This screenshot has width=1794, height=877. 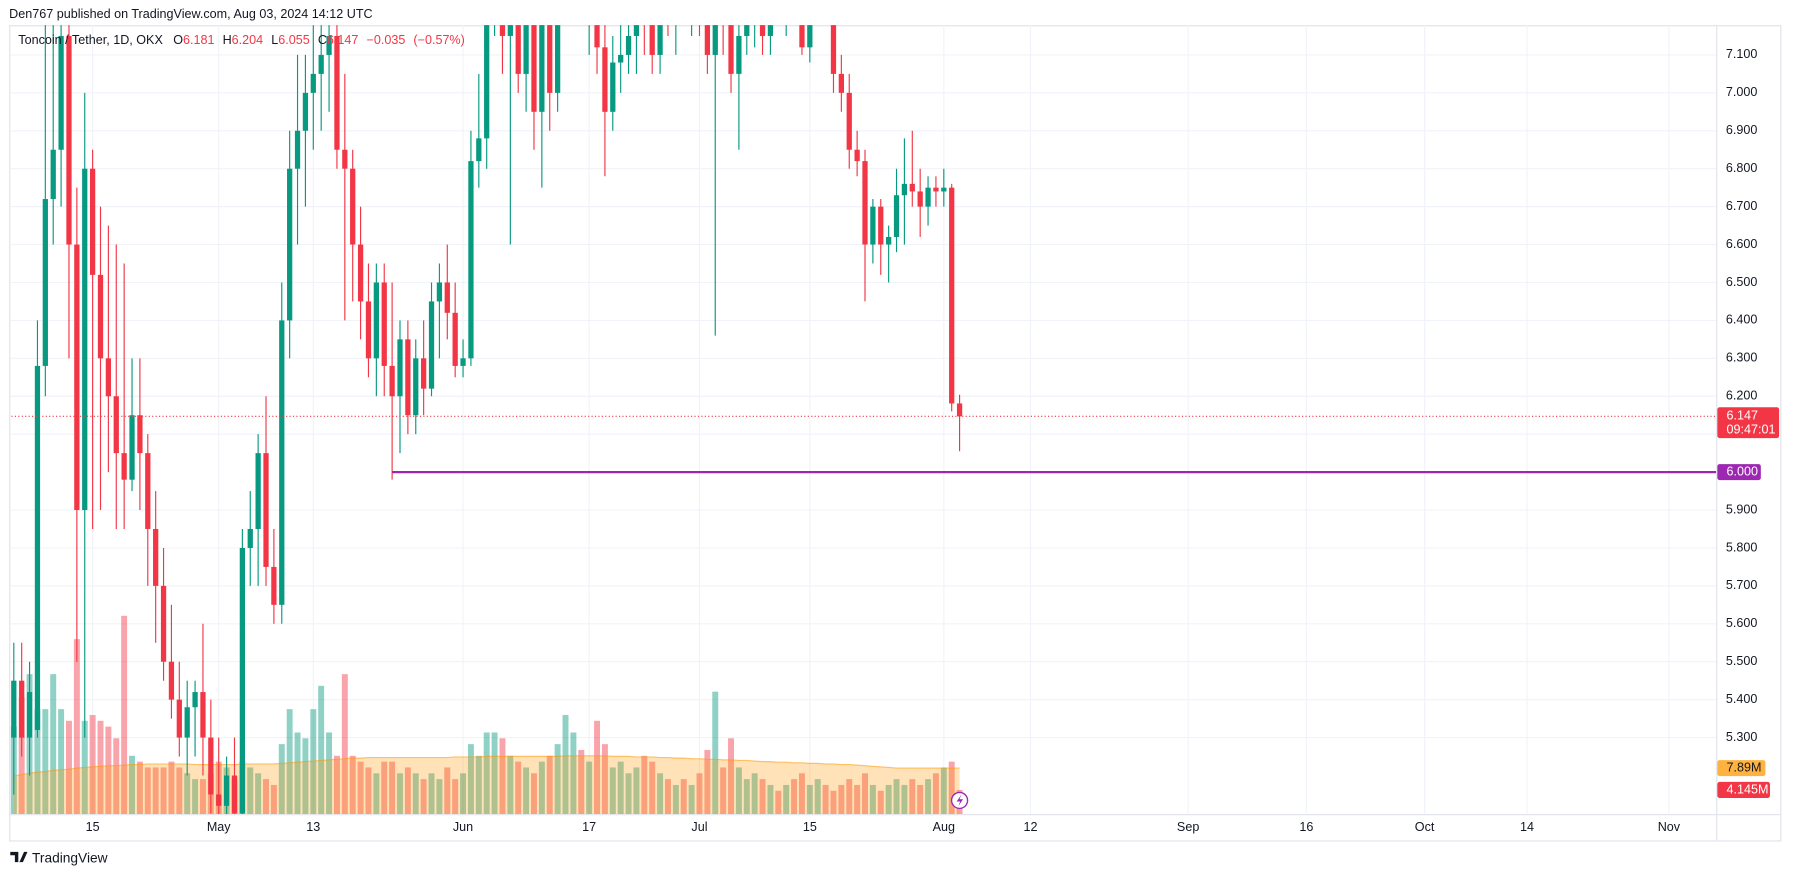 I want to click on change-value: −0.035, so click(x=386, y=40).